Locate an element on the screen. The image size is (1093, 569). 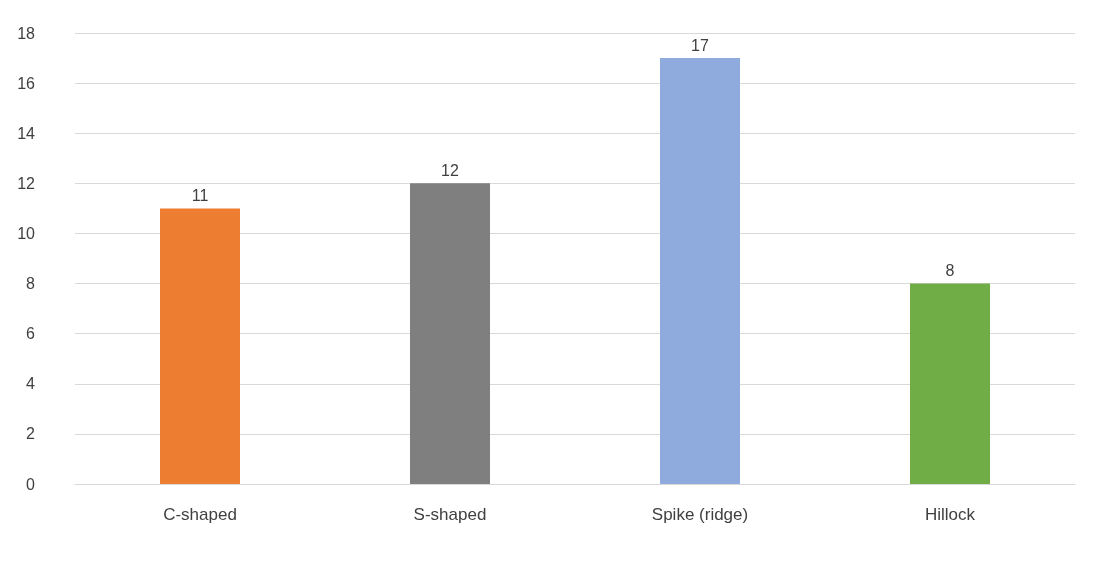
y-tick-label: 2 is located at coordinates (31, 434).